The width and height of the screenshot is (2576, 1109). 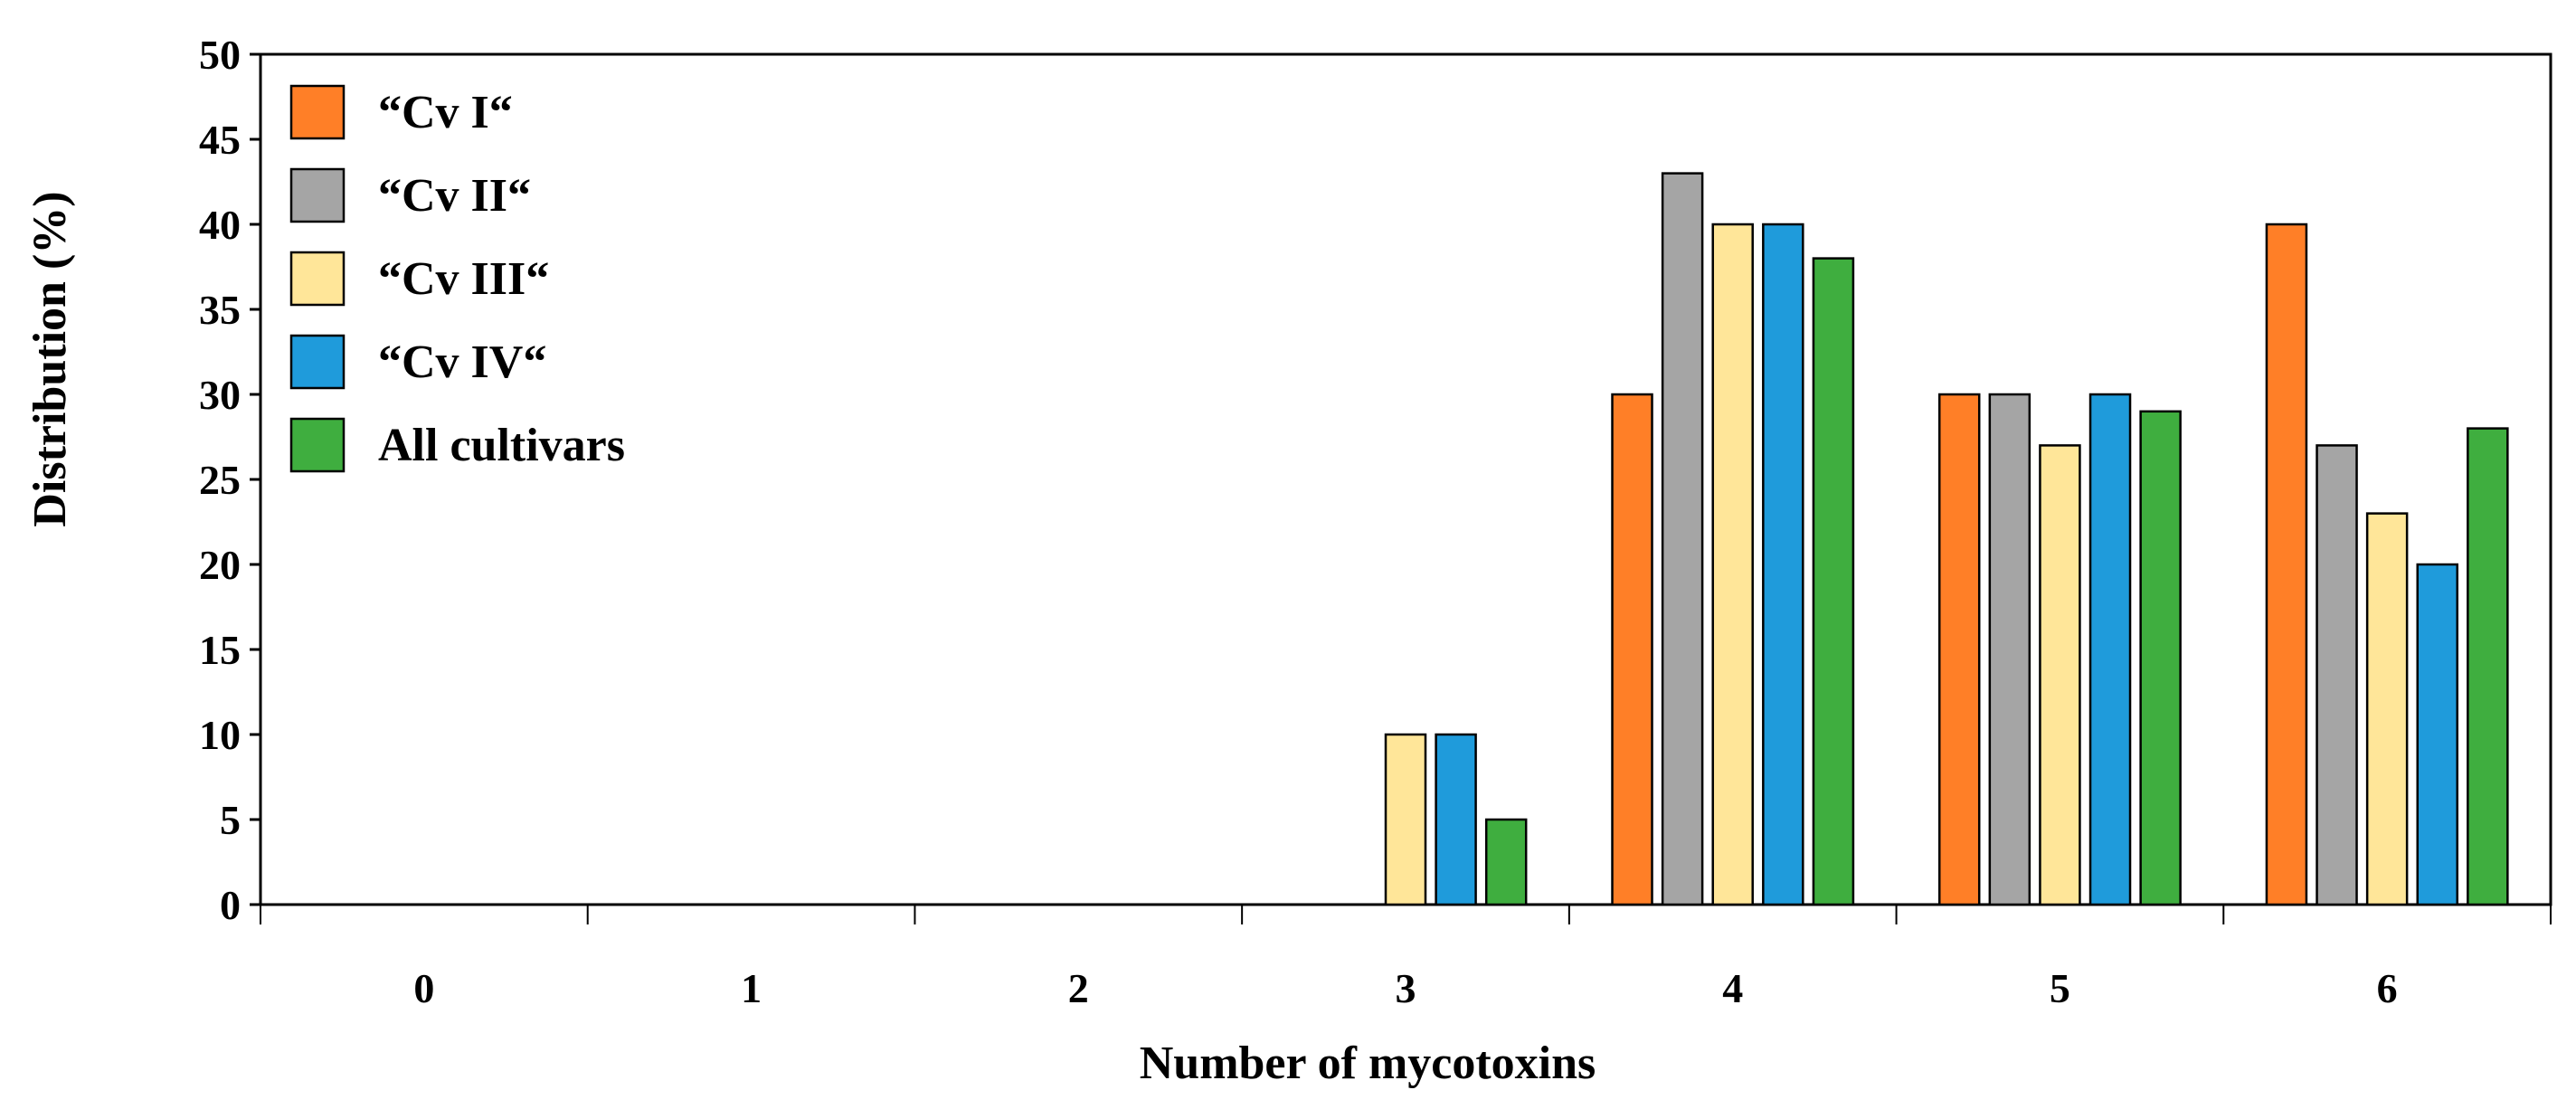 What do you see at coordinates (2060, 988) in the screenshot?
I see `x-tick-label: 5` at bounding box center [2060, 988].